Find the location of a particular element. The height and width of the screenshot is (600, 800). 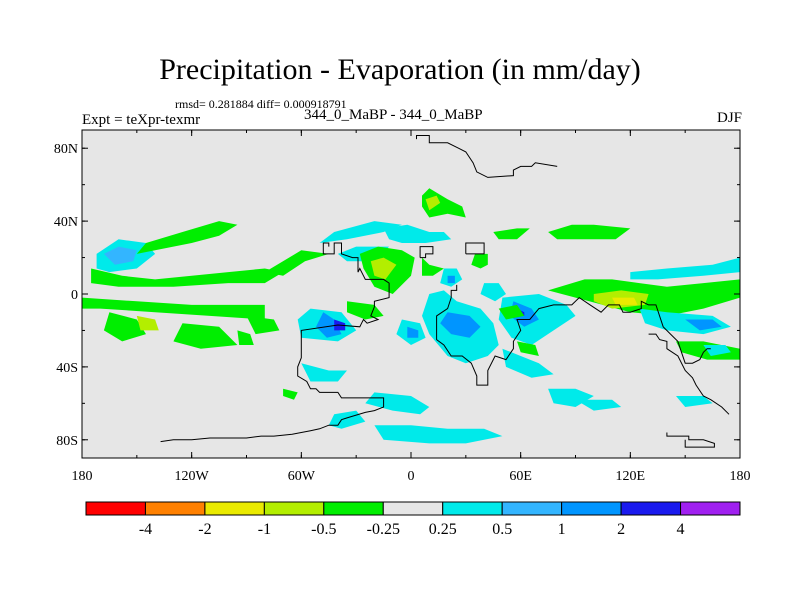

stats-line: rmsd= 0.281884 diff= 0.000918791 is located at coordinates (261, 104).